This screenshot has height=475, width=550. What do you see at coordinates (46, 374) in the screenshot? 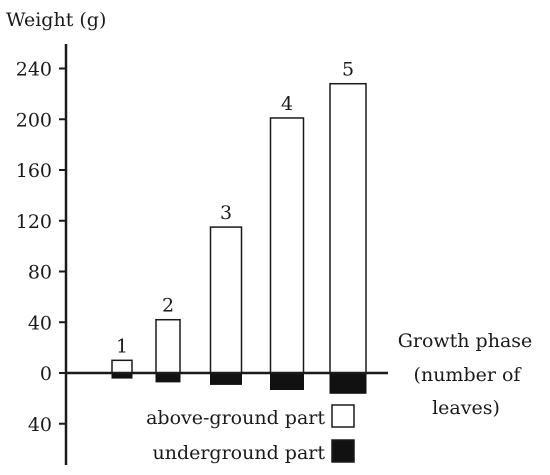
I see `y-tick-label: 0` at bounding box center [46, 374].